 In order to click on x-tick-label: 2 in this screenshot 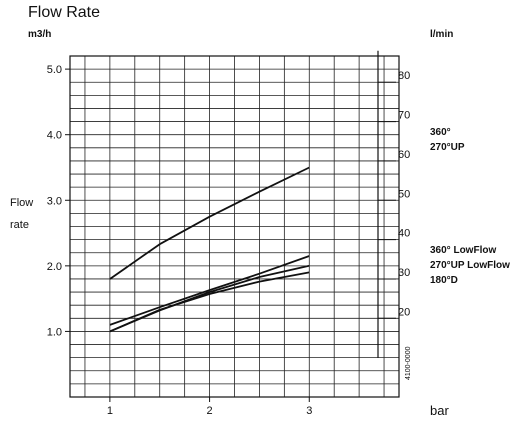, I will do `click(210, 411)`.